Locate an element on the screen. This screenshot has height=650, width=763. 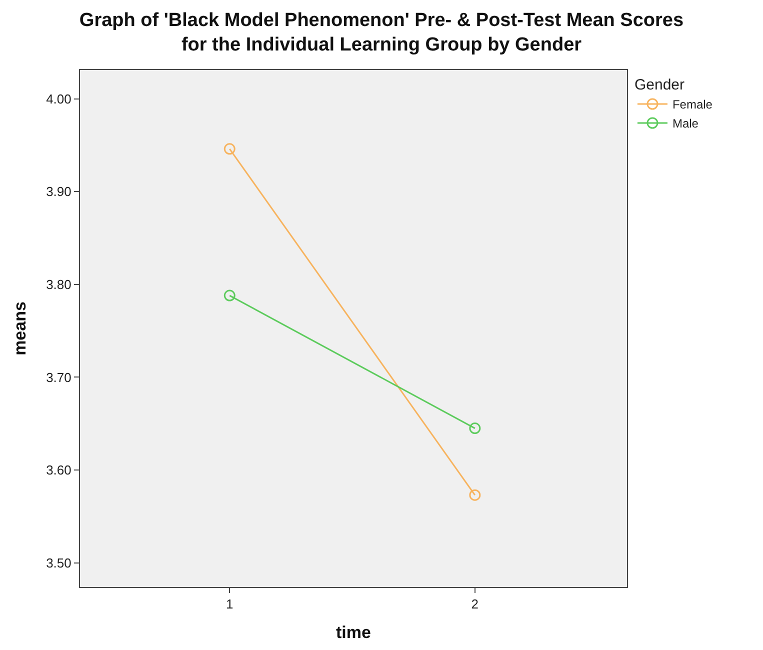
y-tick-label: 3.70 is located at coordinates (59, 377).